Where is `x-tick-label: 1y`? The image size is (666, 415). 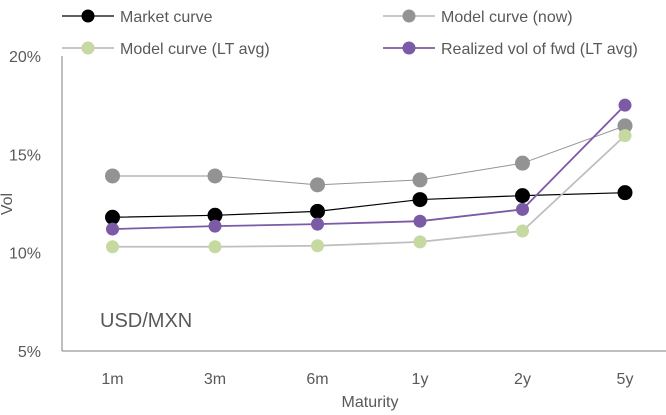
x-tick-label: 1y is located at coordinates (420, 379).